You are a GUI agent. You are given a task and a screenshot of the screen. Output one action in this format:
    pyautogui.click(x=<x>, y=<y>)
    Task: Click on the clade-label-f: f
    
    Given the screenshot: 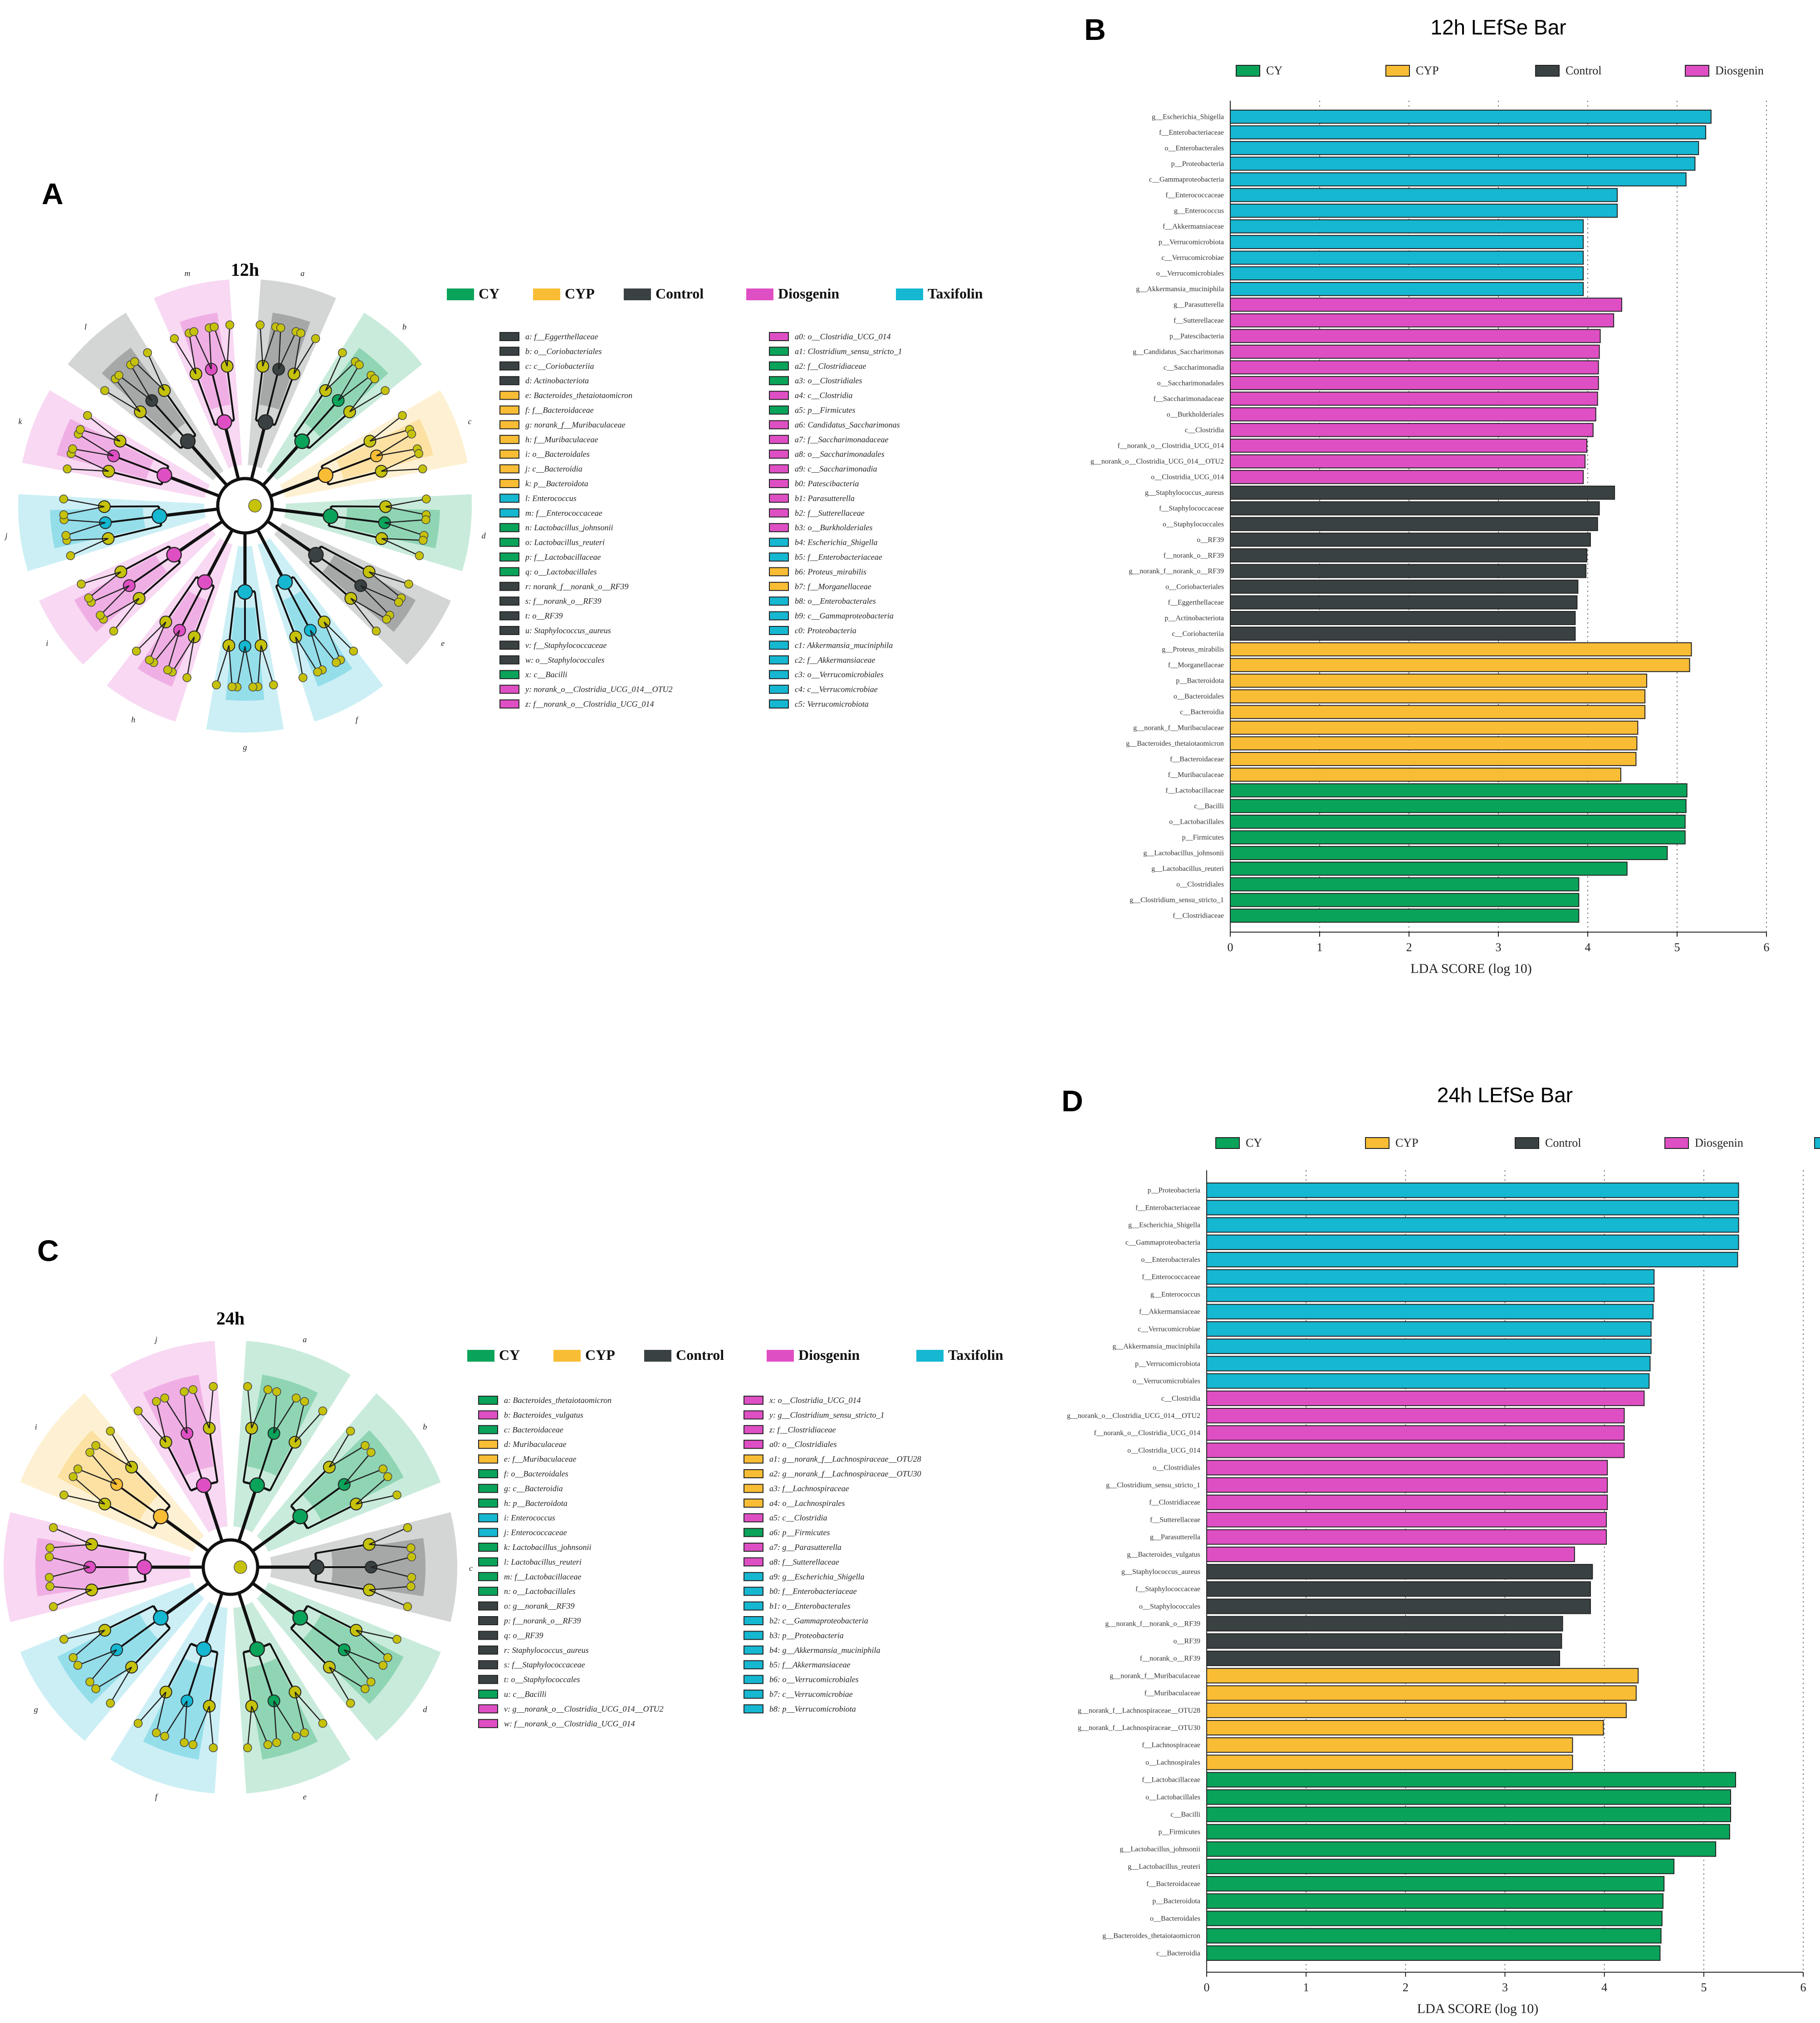 What is the action you would take?
    pyautogui.click(x=157, y=1796)
    